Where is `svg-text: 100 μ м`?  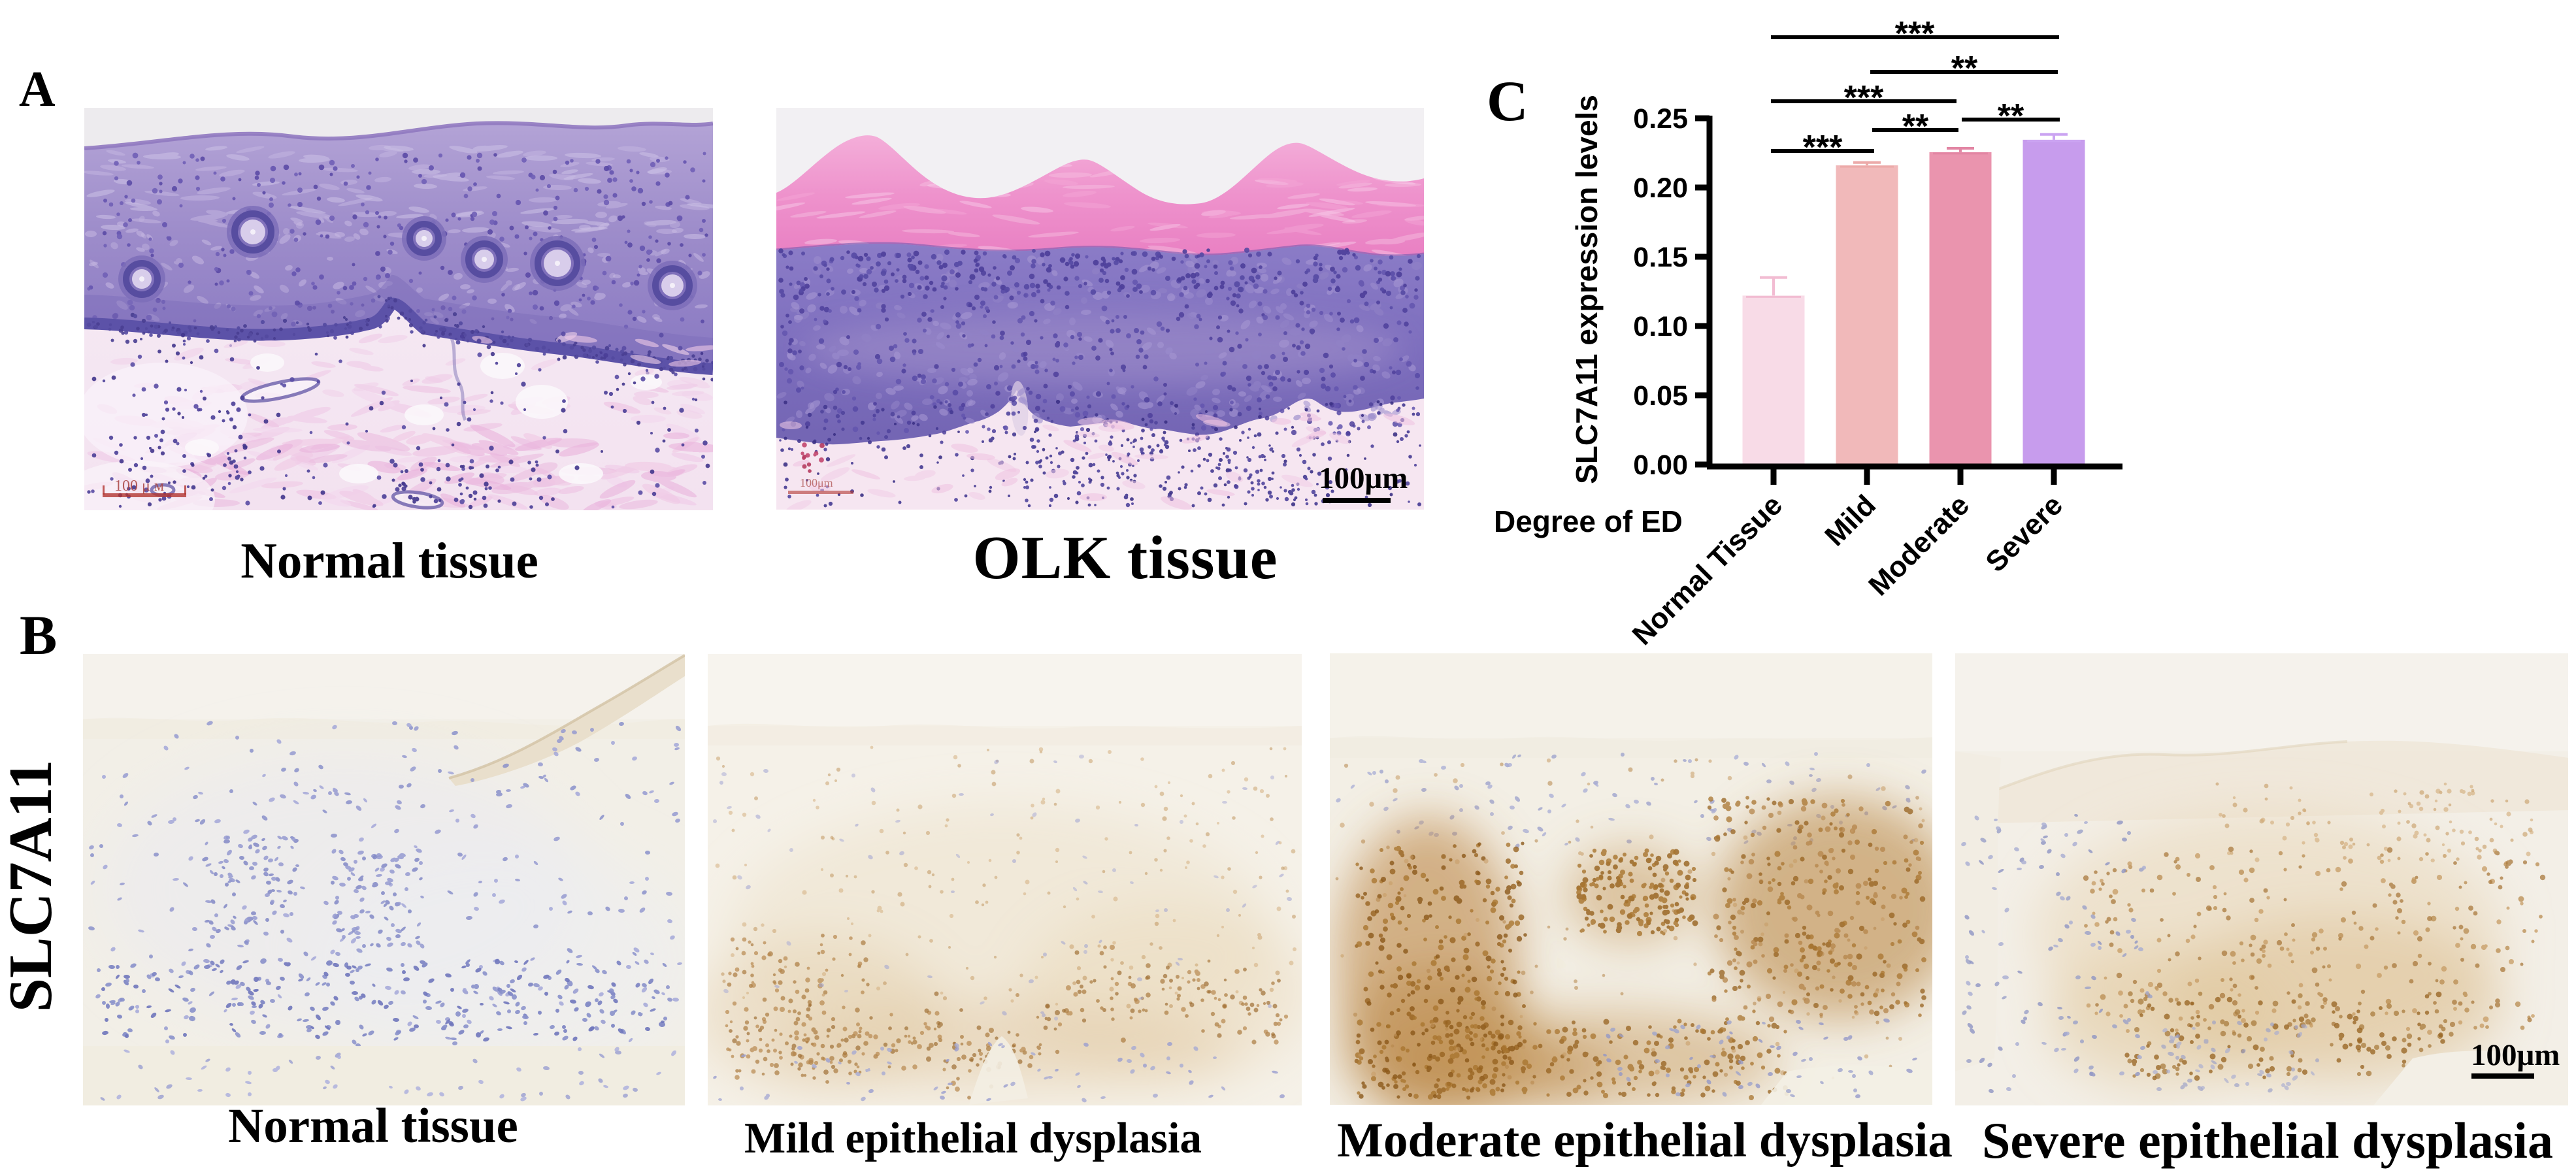
svg-text: 100 μ м is located at coordinates (139, 486).